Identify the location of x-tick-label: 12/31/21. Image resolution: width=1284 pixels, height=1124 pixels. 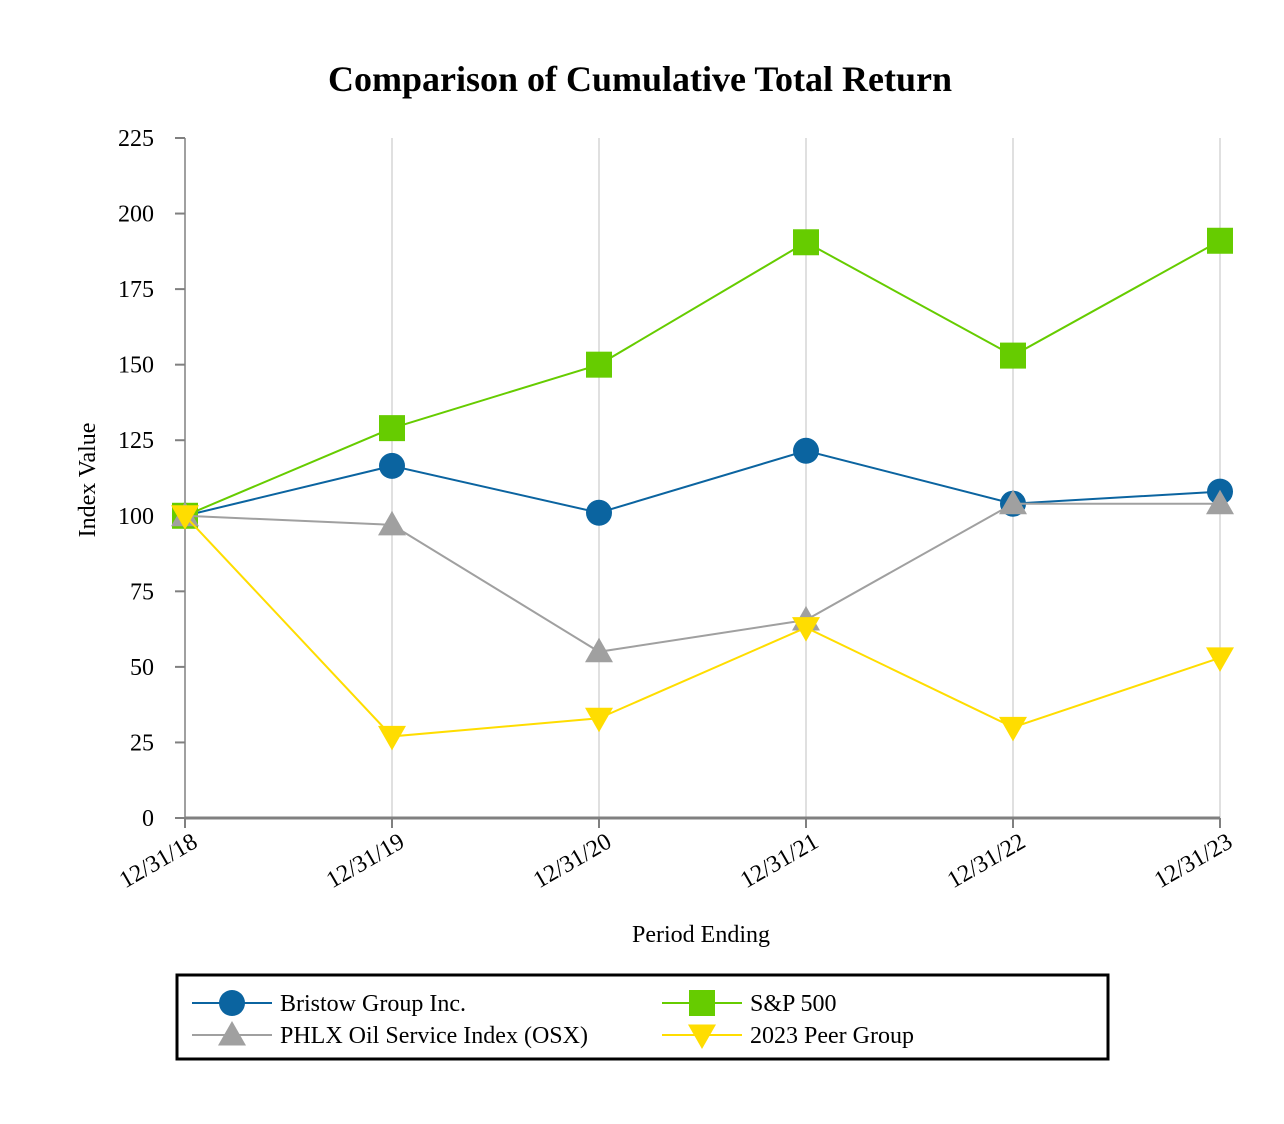
(779, 861).